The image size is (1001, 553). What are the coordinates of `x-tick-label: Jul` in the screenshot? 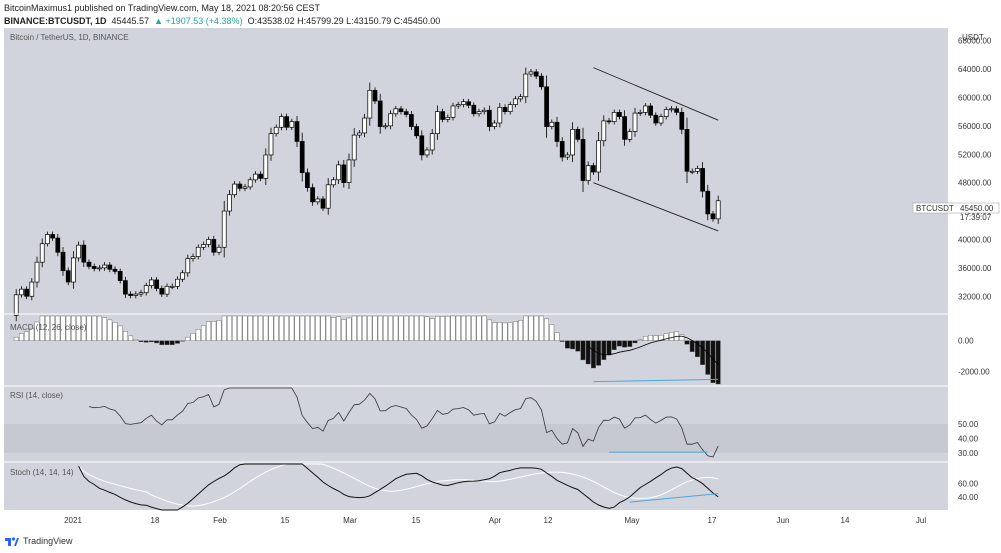 It's located at (921, 520).